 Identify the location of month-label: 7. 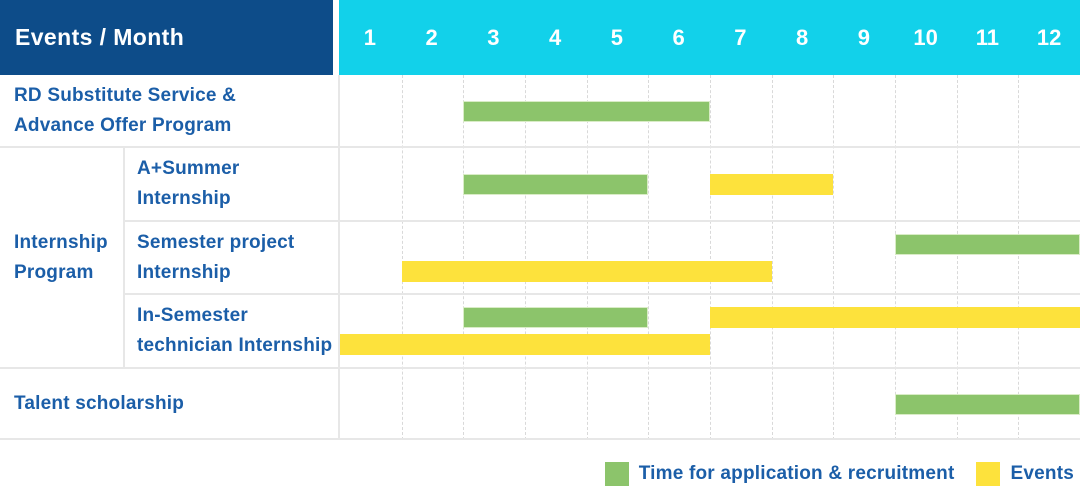
(740, 37).